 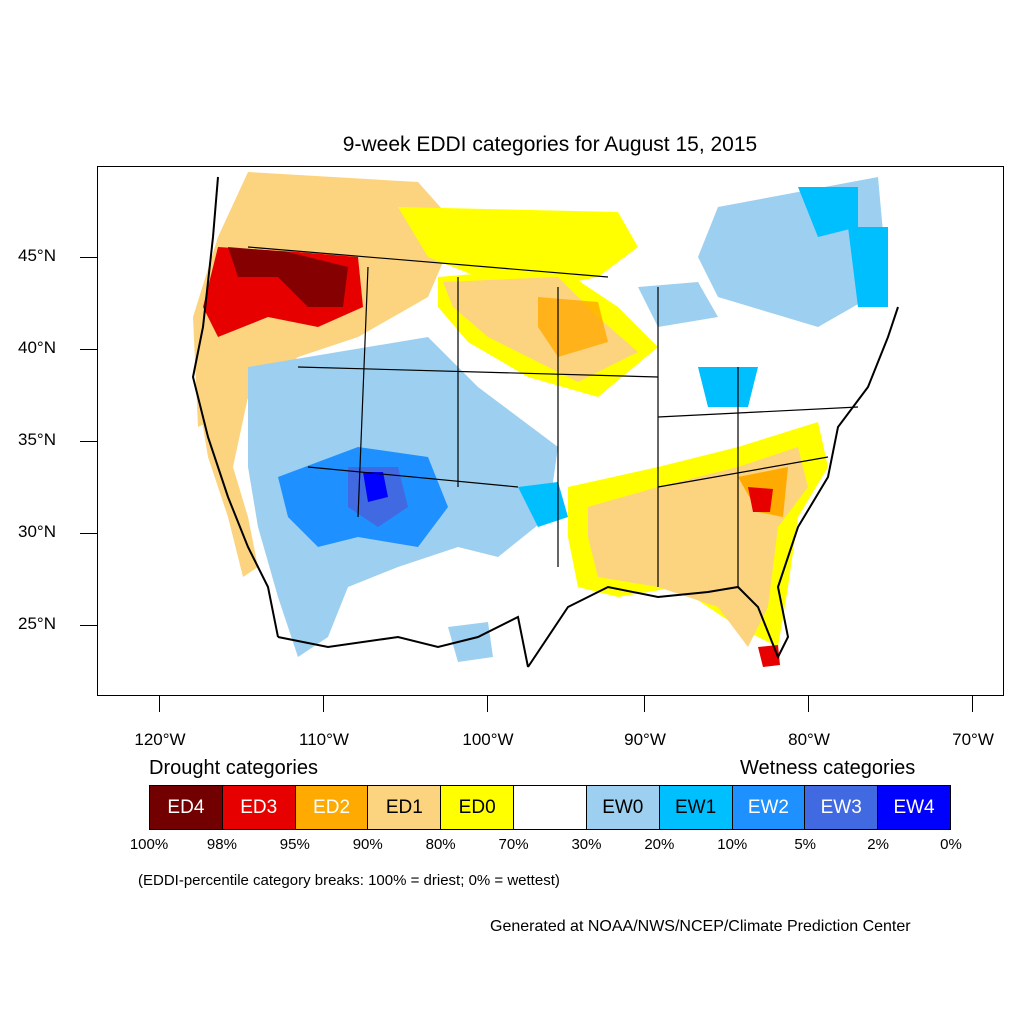 What do you see at coordinates (367, 844) in the screenshot?
I see `percent-break: 90%` at bounding box center [367, 844].